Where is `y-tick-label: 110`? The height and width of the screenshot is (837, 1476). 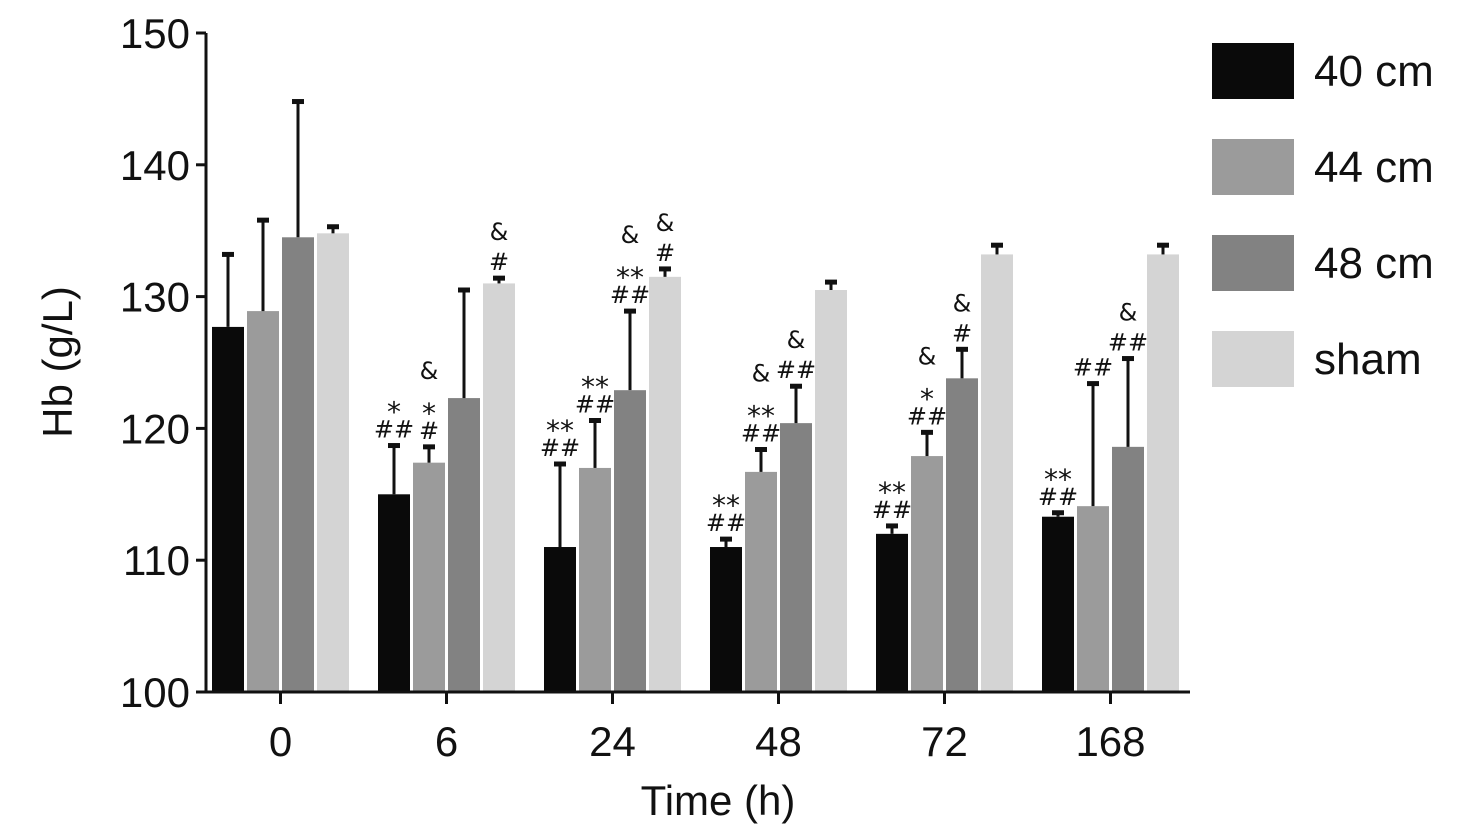 y-tick-label: 110 is located at coordinates (156, 560).